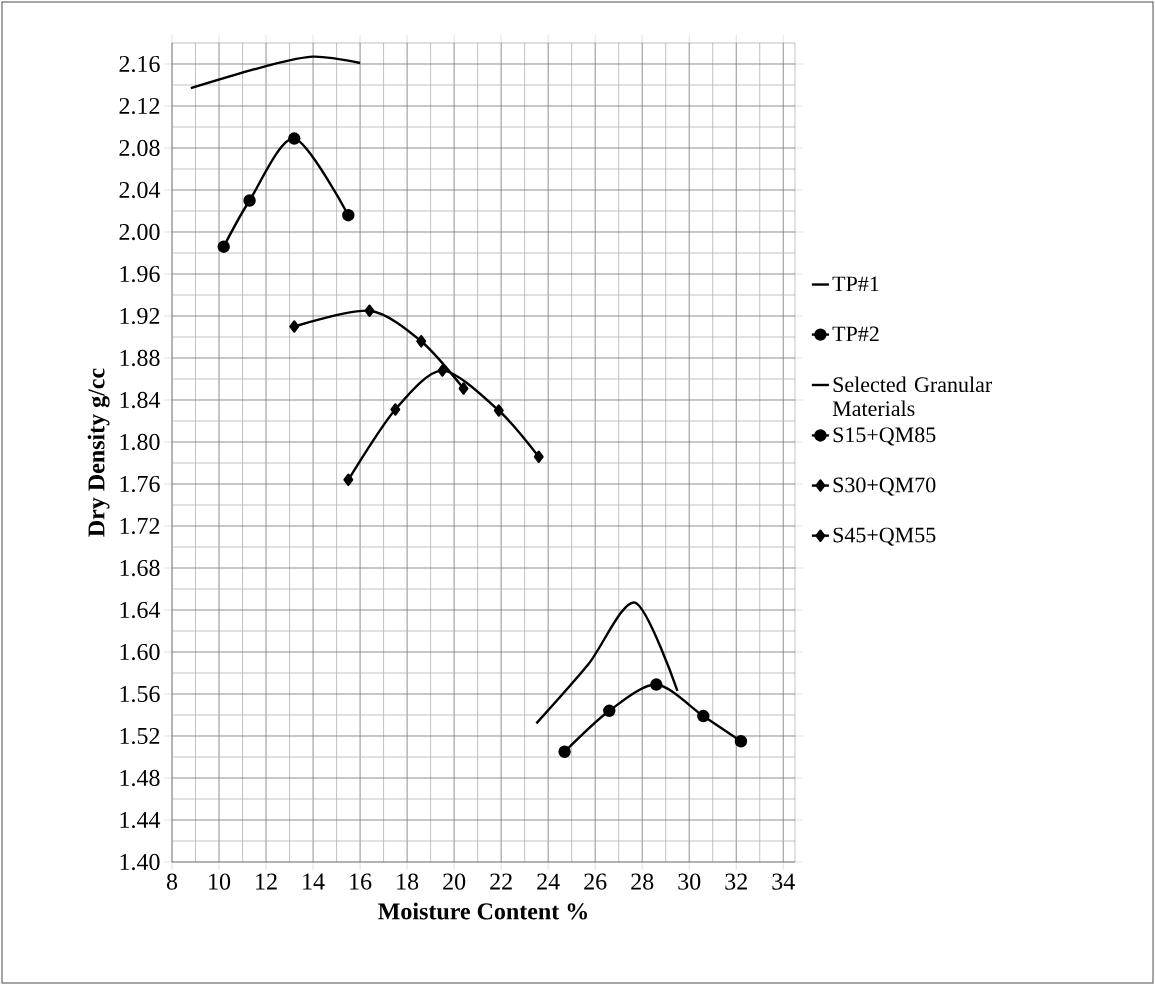  What do you see at coordinates (139, 148) in the screenshot?
I see `y-tick-label: 2.08` at bounding box center [139, 148].